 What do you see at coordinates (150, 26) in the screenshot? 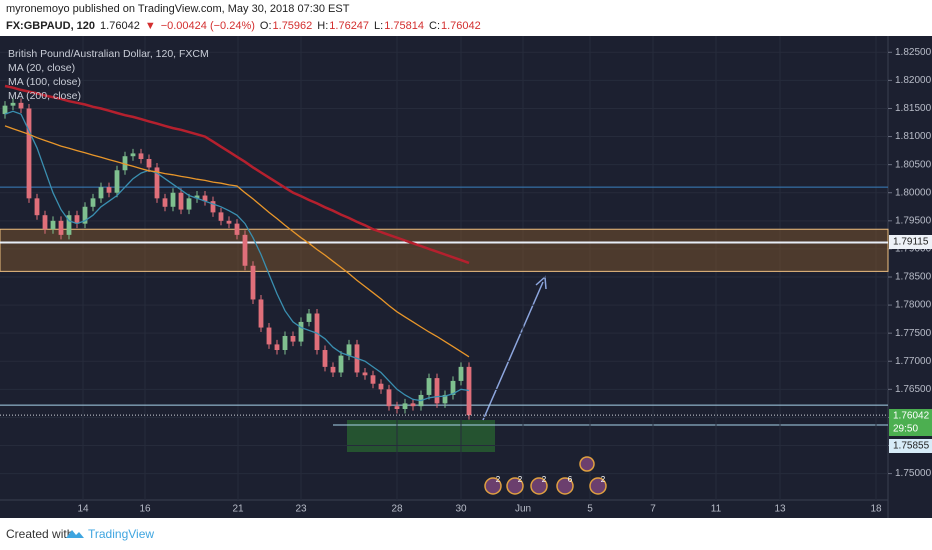
I see `change-arrow: ▼` at bounding box center [150, 26].